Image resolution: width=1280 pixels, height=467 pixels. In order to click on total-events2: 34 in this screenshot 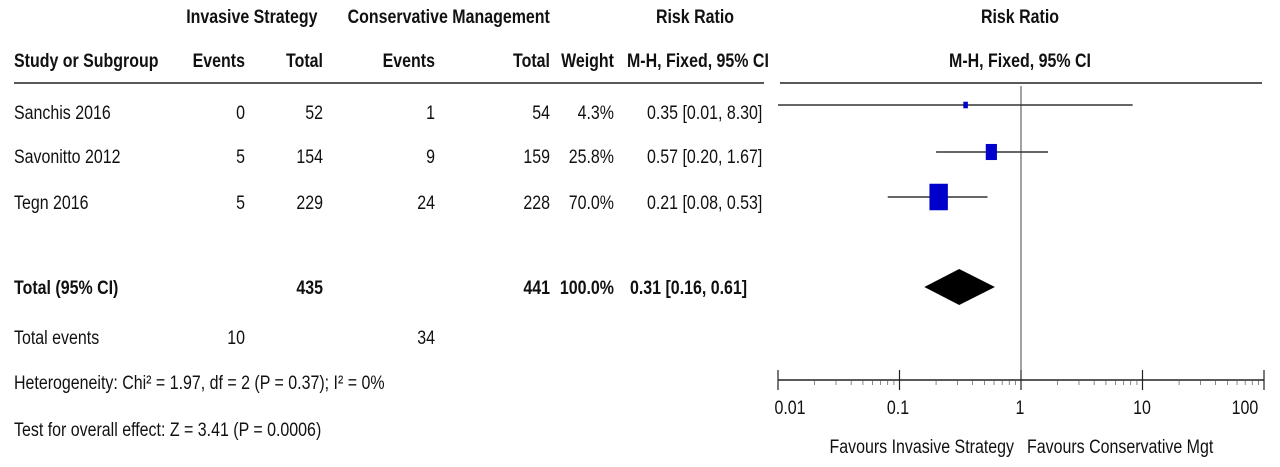, I will do `click(426, 338)`.